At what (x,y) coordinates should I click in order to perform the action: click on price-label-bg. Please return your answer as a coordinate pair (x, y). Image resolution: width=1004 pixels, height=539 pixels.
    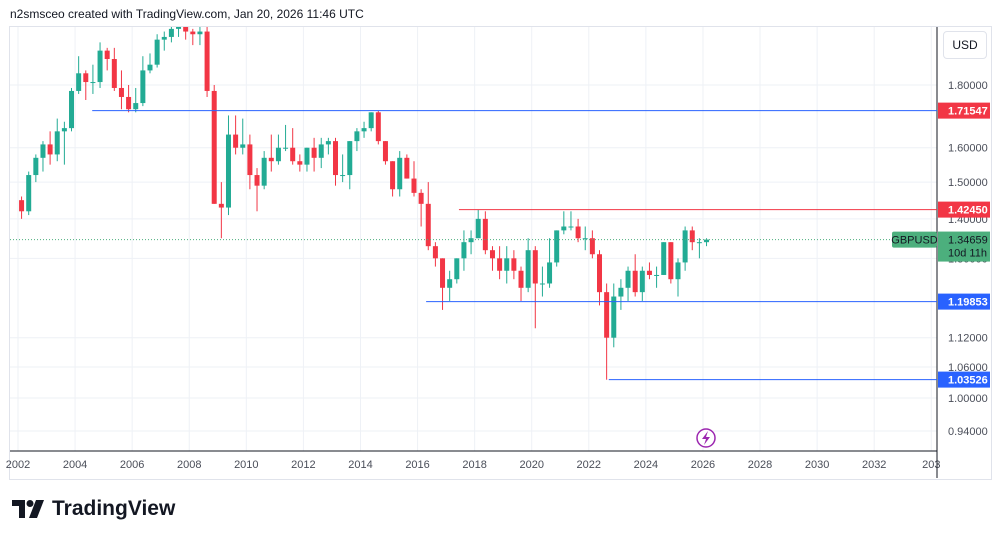
    Looking at the image, I should click on (964, 301).